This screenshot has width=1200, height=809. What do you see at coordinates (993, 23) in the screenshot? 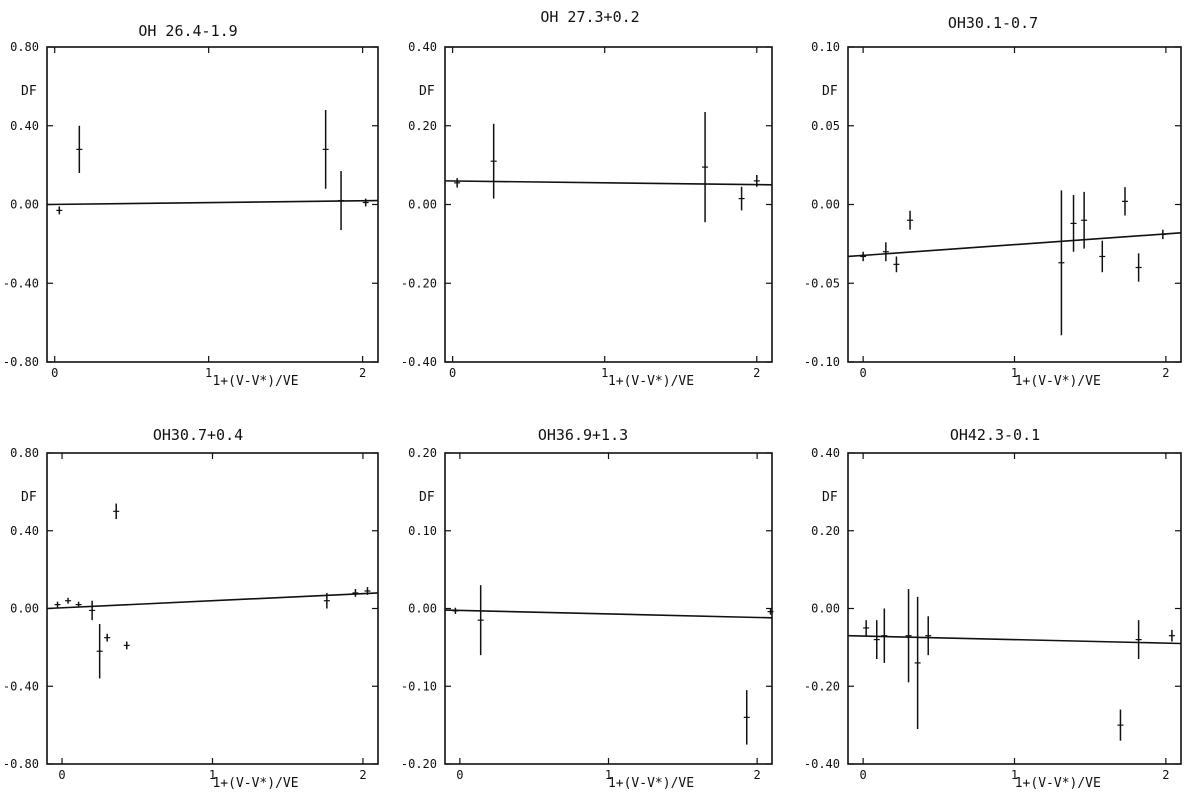
I see `chart-title: OH30.1-0.7` at bounding box center [993, 23].